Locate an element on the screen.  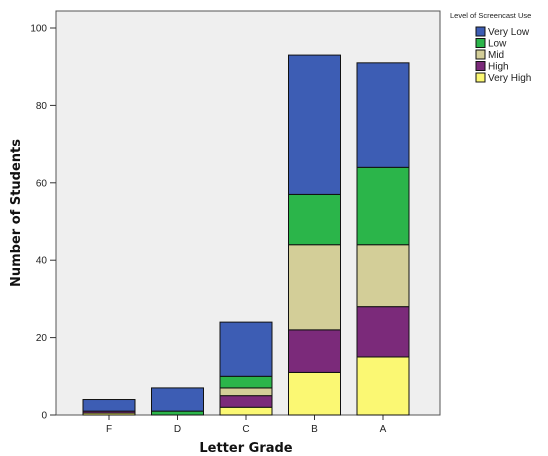
x-tick-label: D is located at coordinates (177, 429).